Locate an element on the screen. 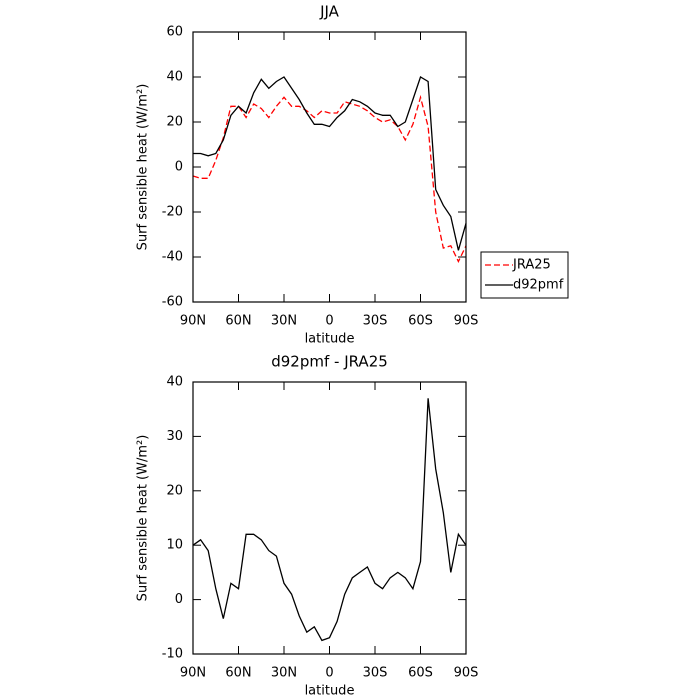 The width and height of the screenshot is (700, 700). legend-label: JRA25 is located at coordinates (531, 265).